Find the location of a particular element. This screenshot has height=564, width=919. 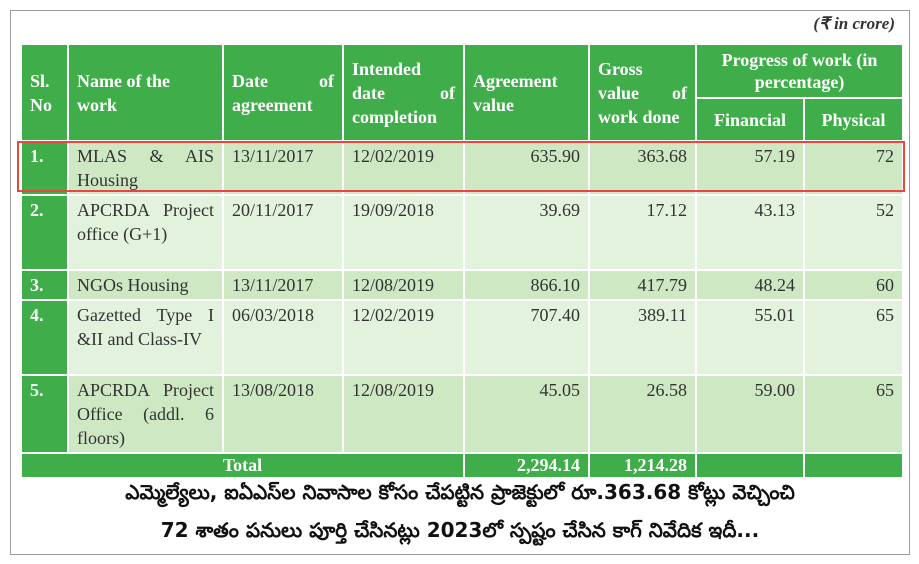

table-cell: MLAS & AIS Housing is located at coordinates (145, 168).